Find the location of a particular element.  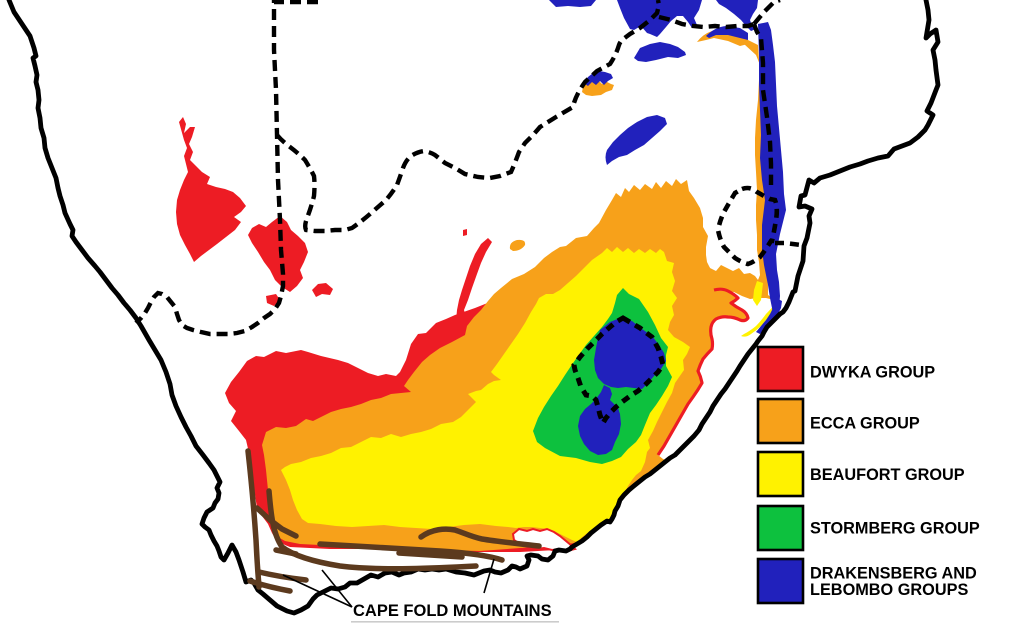

svg-text: ECCA GROUP is located at coordinates (865, 424).